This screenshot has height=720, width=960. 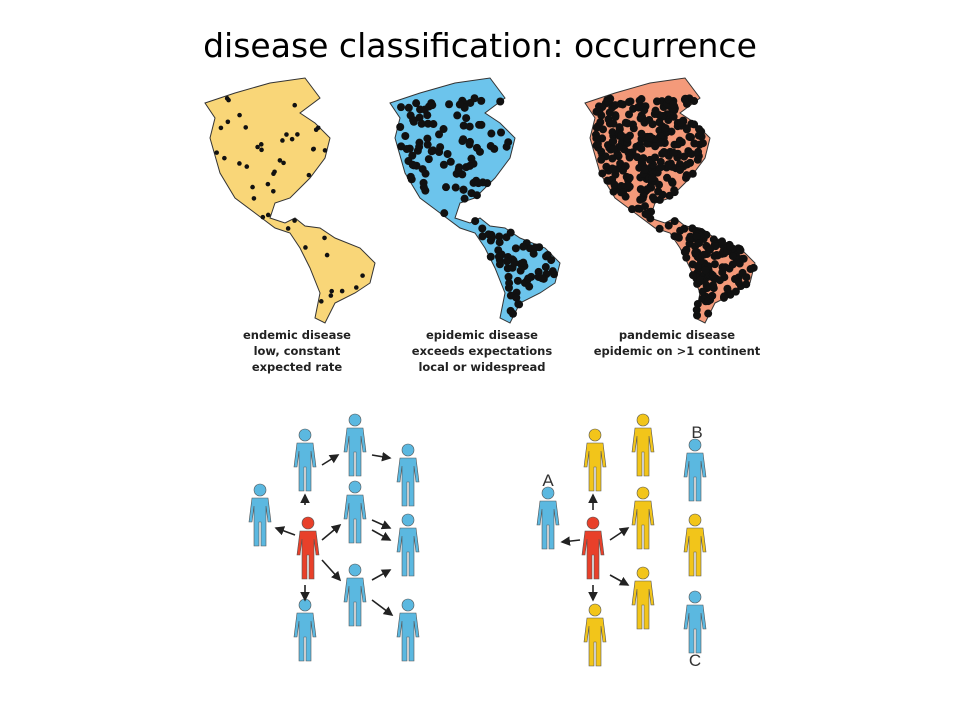 What do you see at coordinates (297, 335) in the screenshot?
I see `map-caption: endemic disease` at bounding box center [297, 335].